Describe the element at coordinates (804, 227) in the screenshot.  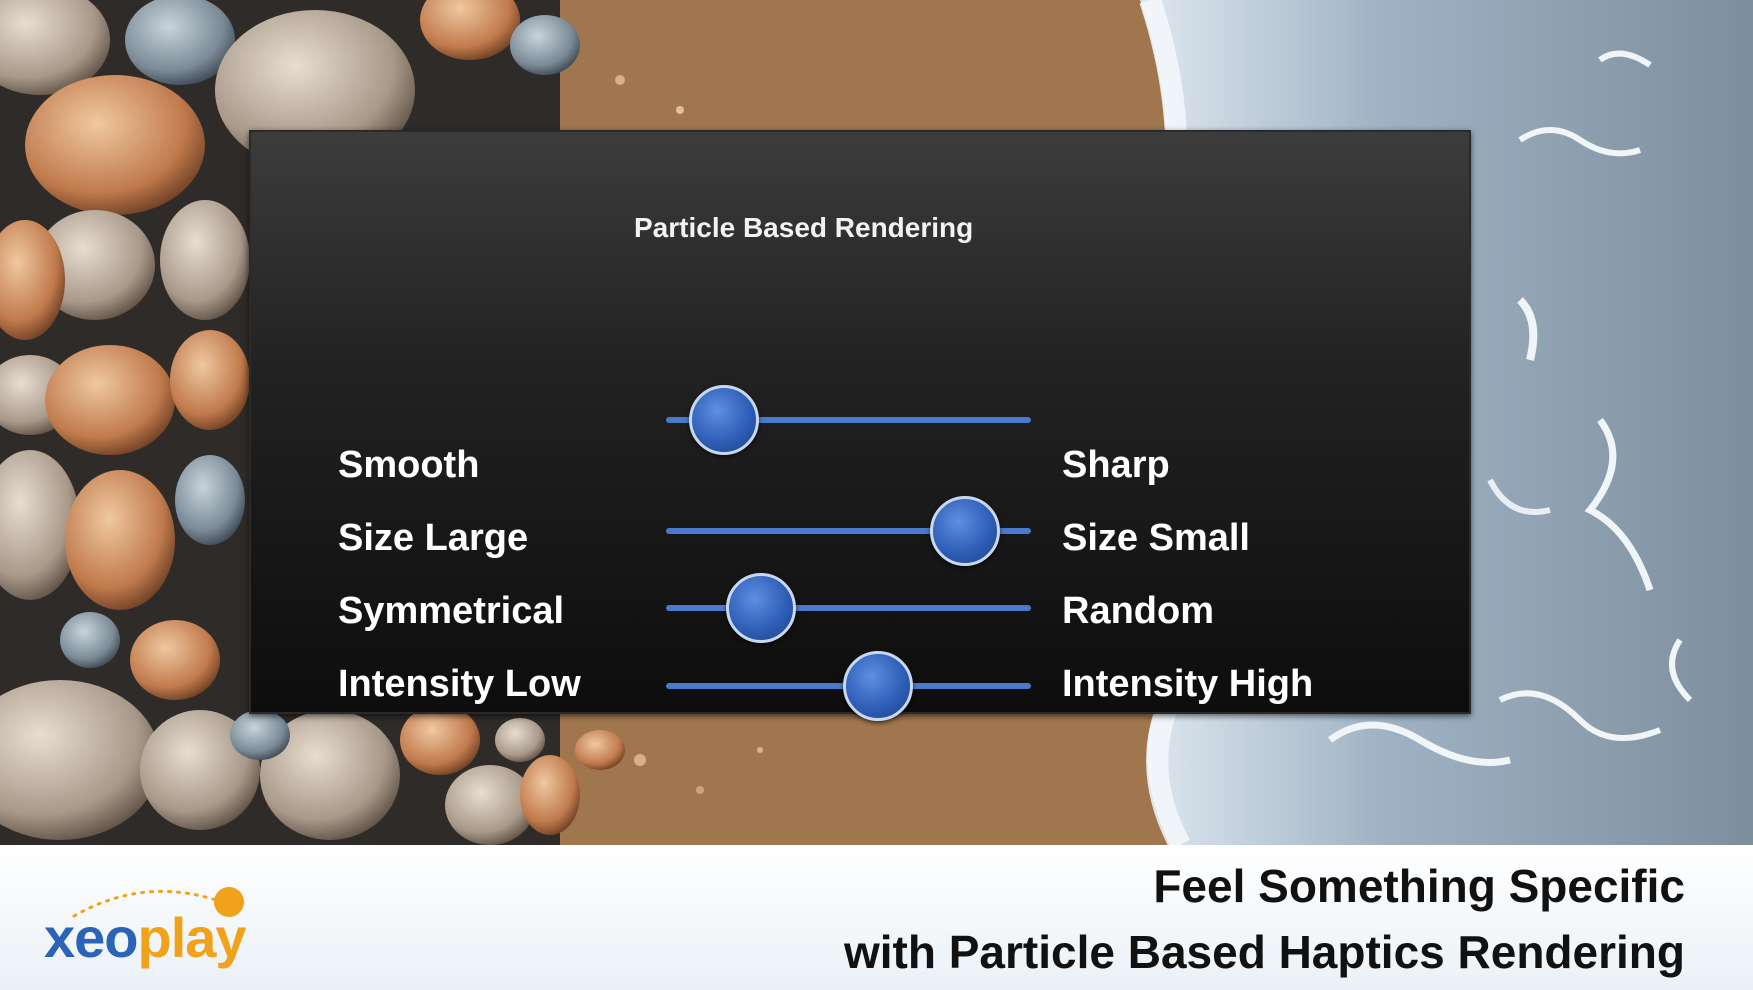
I see `panel-title: Particle Based Rendering` at that location.